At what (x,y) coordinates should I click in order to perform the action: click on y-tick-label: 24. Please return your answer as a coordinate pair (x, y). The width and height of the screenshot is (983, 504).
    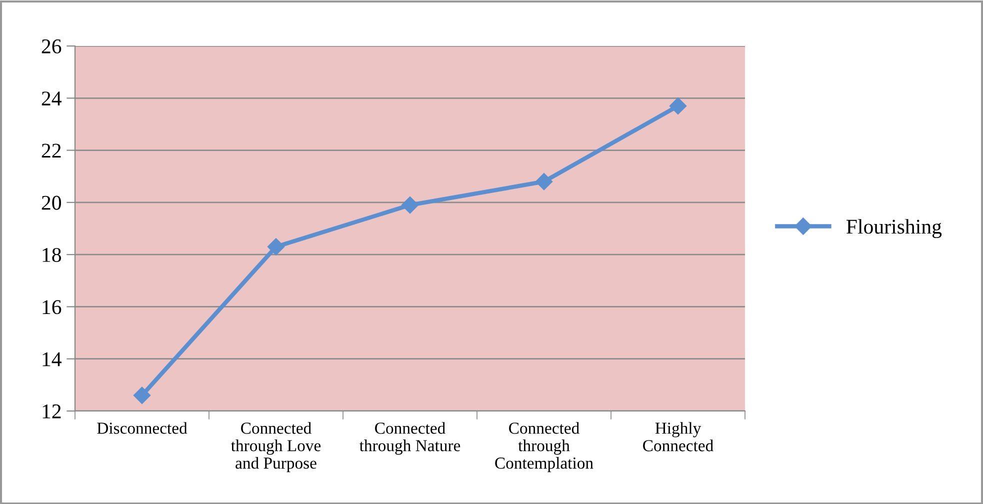
    Looking at the image, I should click on (52, 99).